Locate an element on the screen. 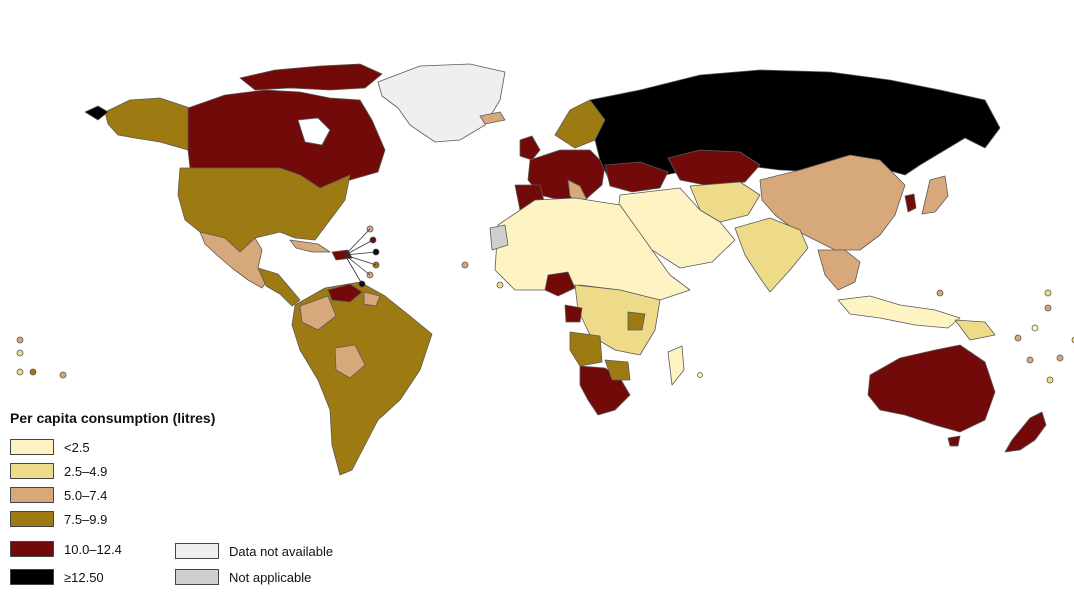 The width and height of the screenshot is (1074, 600). legend-label: 5.0–7.4 is located at coordinates (86, 495).